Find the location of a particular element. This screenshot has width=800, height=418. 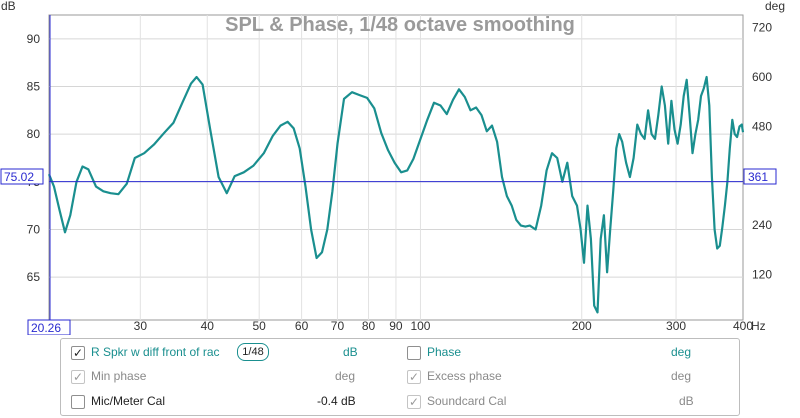

min-phase-label: Min phase is located at coordinates (119, 376).